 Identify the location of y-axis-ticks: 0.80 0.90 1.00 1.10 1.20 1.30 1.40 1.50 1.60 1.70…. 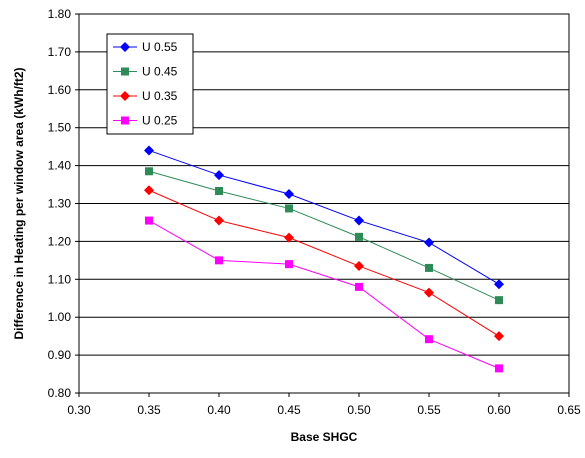
(63, 203).